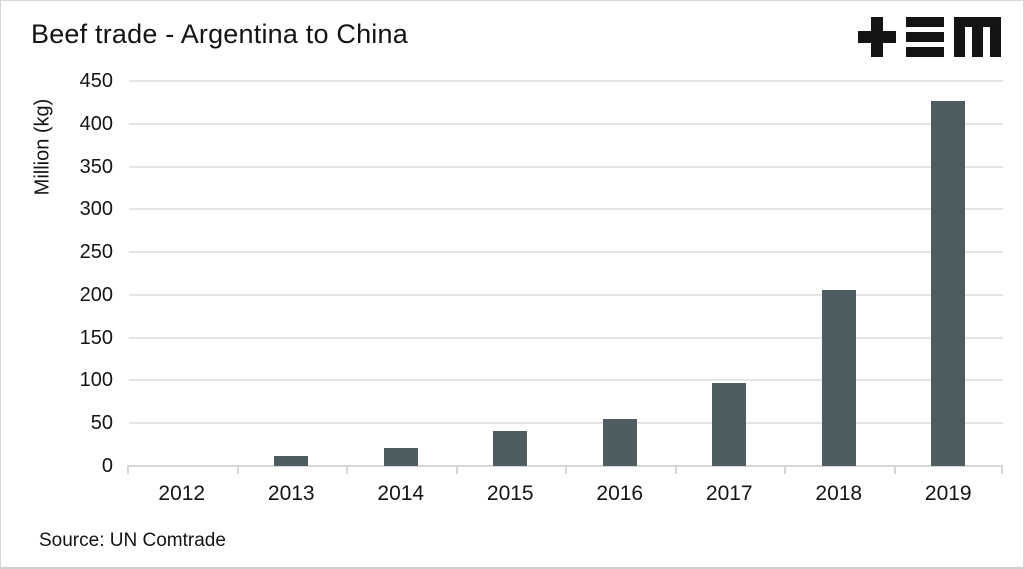 The height and width of the screenshot is (569, 1024). Describe the element at coordinates (510, 493) in the screenshot. I see `x-tick-label-2015: 2015` at that location.